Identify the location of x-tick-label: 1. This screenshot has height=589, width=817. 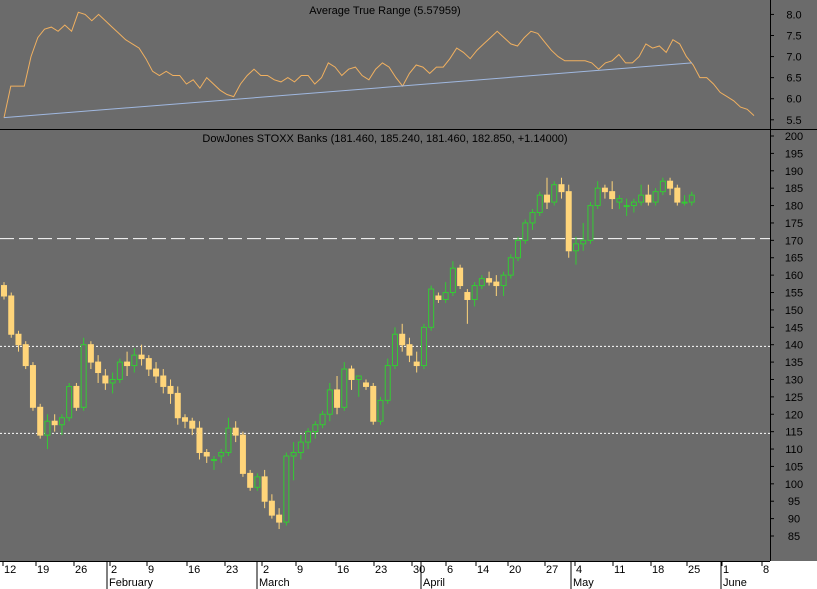
(726, 570).